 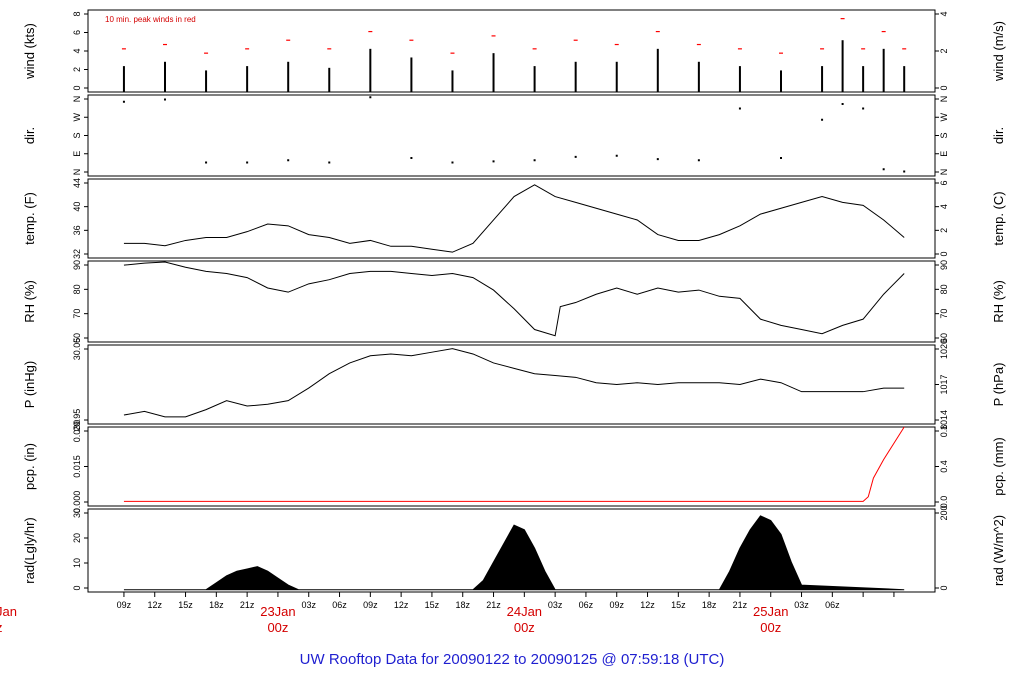 I want to click on y-tick-label-left: 0.015, so click(x=77, y=466).